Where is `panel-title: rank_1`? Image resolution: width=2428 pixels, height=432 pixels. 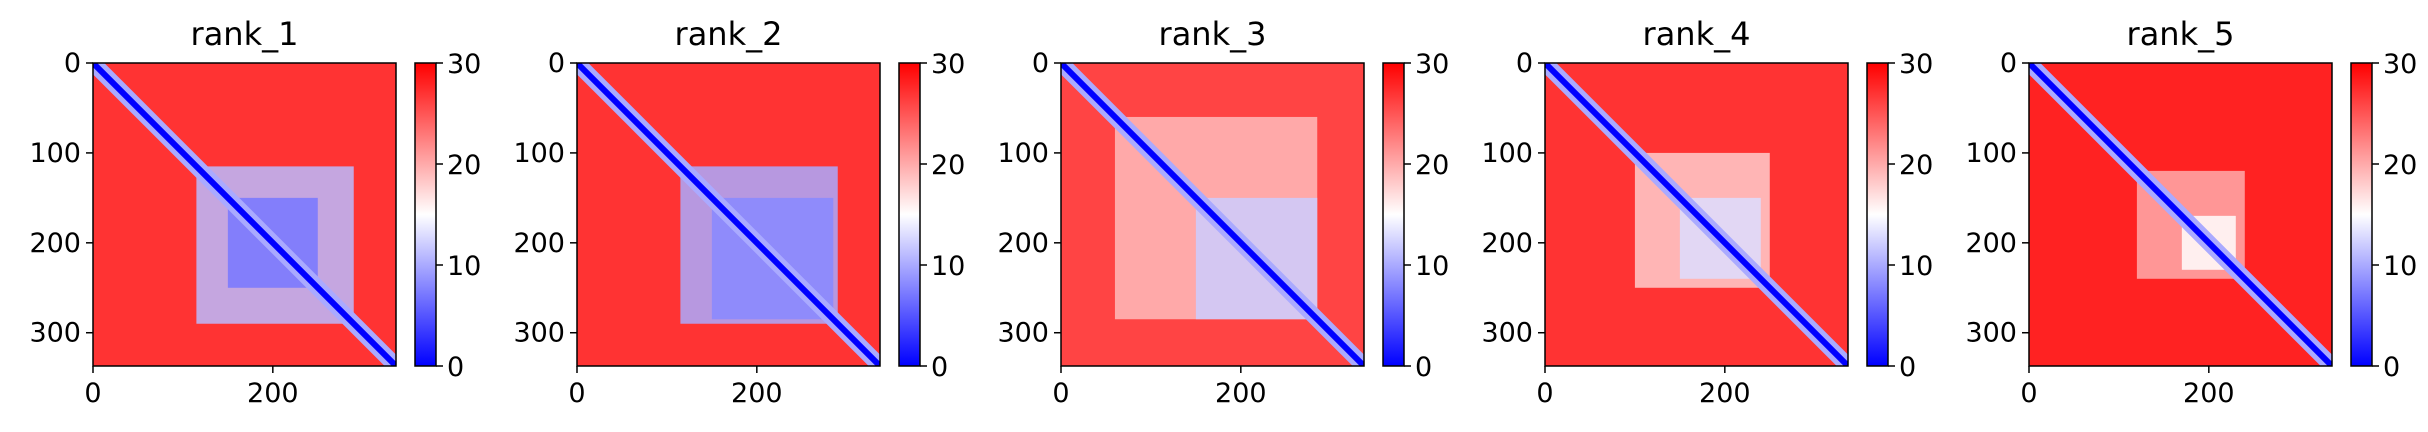 panel-title: rank_1 is located at coordinates (245, 34).